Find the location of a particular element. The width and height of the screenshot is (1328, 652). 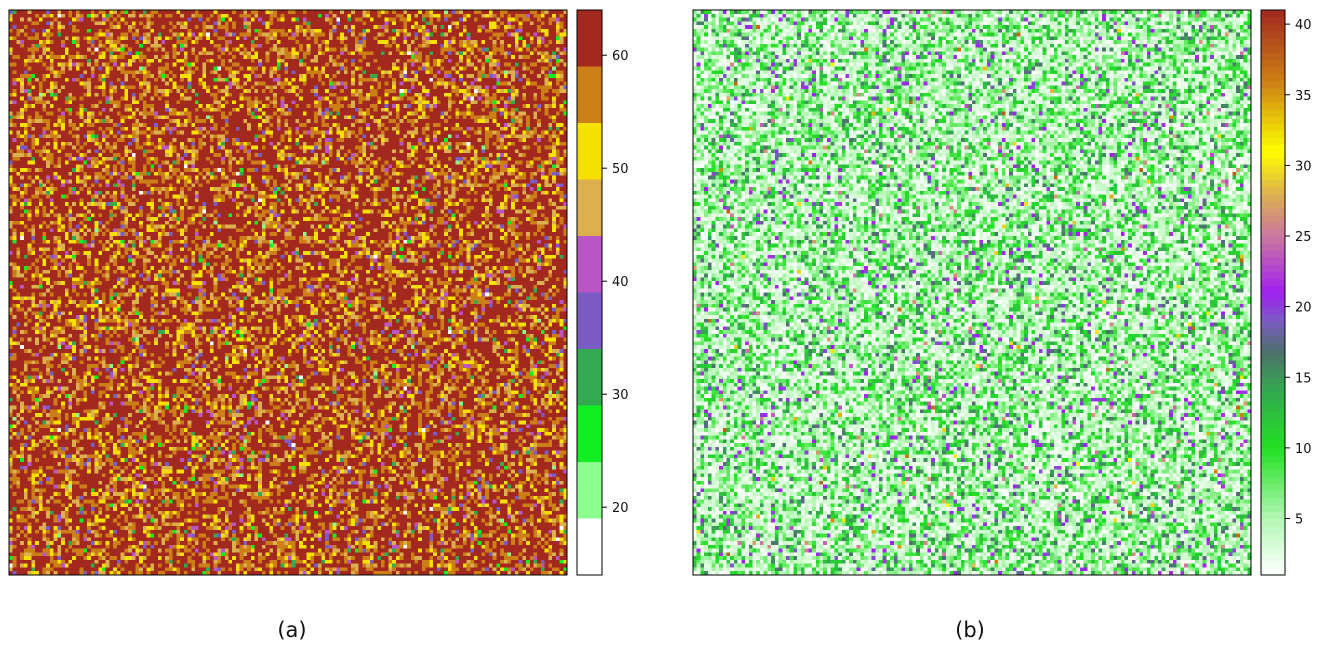

caption-b: (b) is located at coordinates (970, 630).